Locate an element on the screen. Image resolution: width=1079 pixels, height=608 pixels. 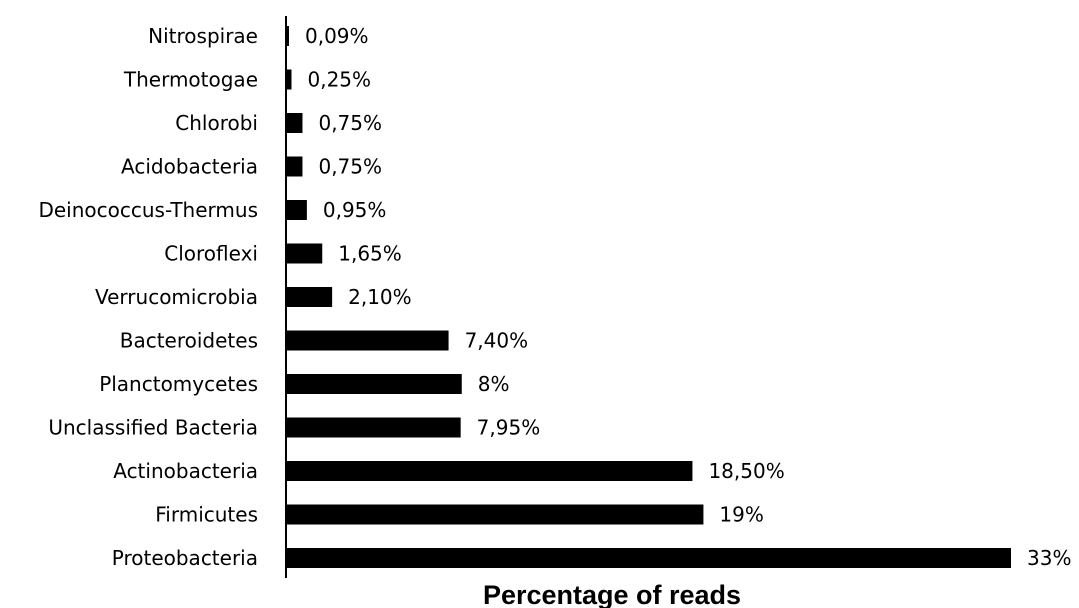
category-label-chlorobi: Chlorobi is located at coordinates (216, 123).